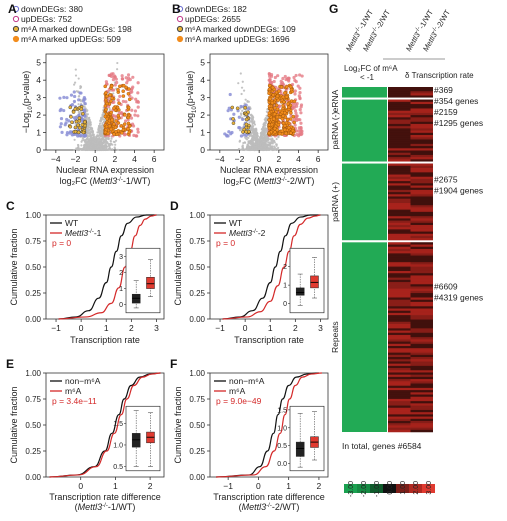 This screenshot has height=521, width=507. I want to click on group-count: #369, so click(443, 90).